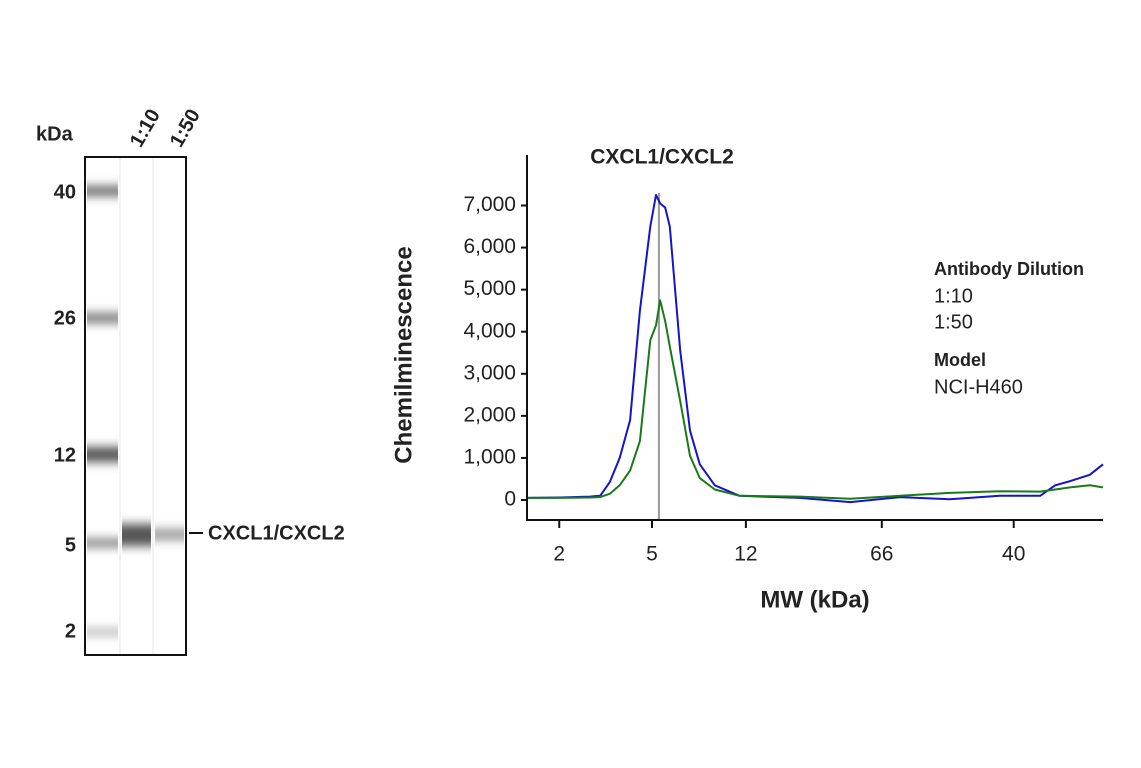 The width and height of the screenshot is (1141, 768). Describe the element at coordinates (65, 455) in the screenshot. I see `marker-label: 12` at that location.